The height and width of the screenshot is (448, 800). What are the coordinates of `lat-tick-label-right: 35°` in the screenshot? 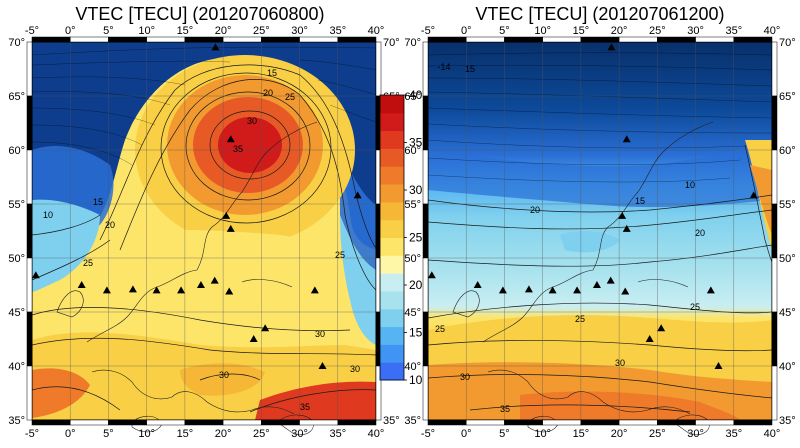 It's located at (787, 421).